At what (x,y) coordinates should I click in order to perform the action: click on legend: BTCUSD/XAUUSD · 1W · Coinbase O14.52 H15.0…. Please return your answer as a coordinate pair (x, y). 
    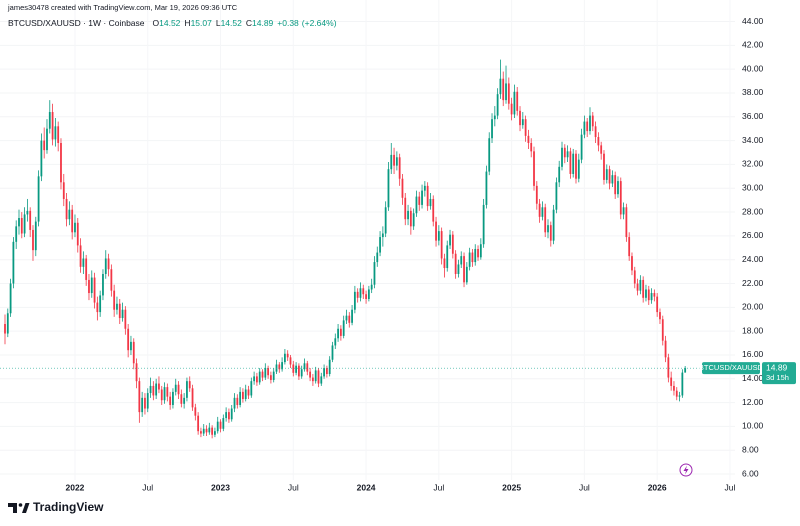
    Looking at the image, I should click on (172, 23).